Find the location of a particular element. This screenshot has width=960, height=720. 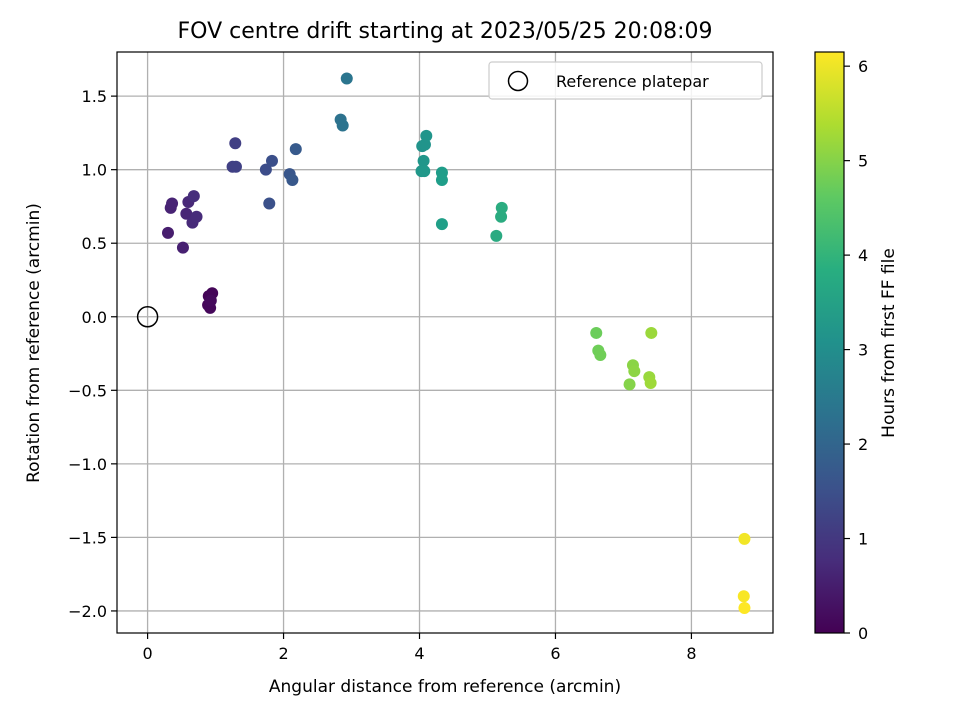

y-tick-label: −0.5 is located at coordinates (87, 390).